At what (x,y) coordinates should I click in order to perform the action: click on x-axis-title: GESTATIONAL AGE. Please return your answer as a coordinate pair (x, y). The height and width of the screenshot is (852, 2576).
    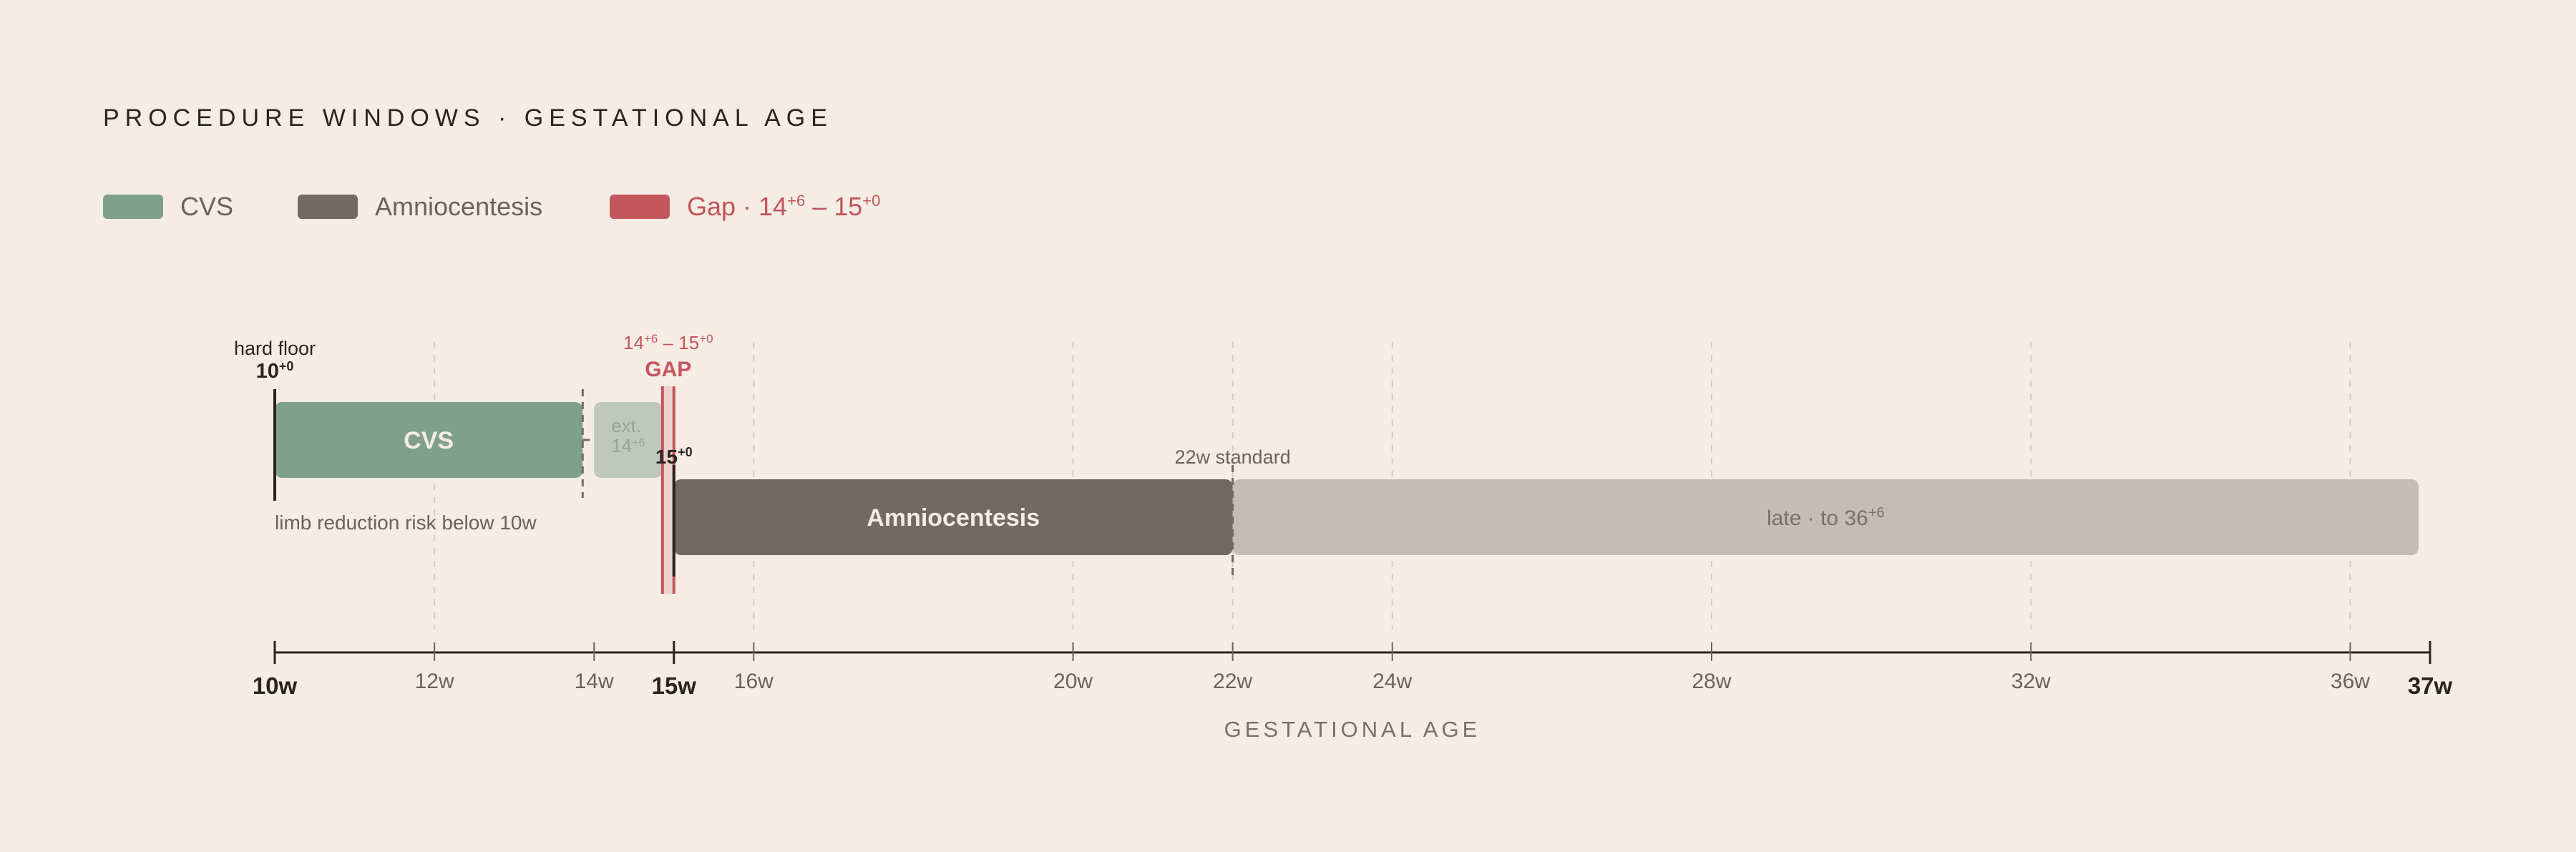
    Looking at the image, I should click on (1352, 729).